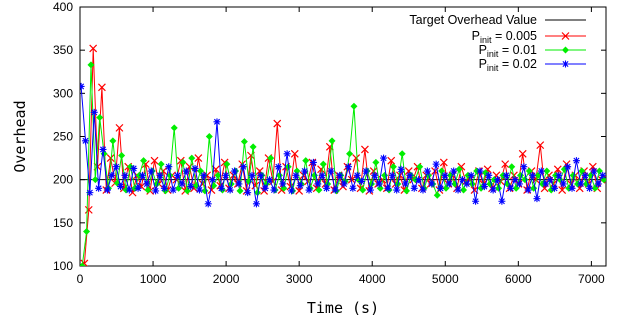 The image size is (619, 321). Describe the element at coordinates (20, 136) in the screenshot. I see `y-axis-label: Overhead` at that location.